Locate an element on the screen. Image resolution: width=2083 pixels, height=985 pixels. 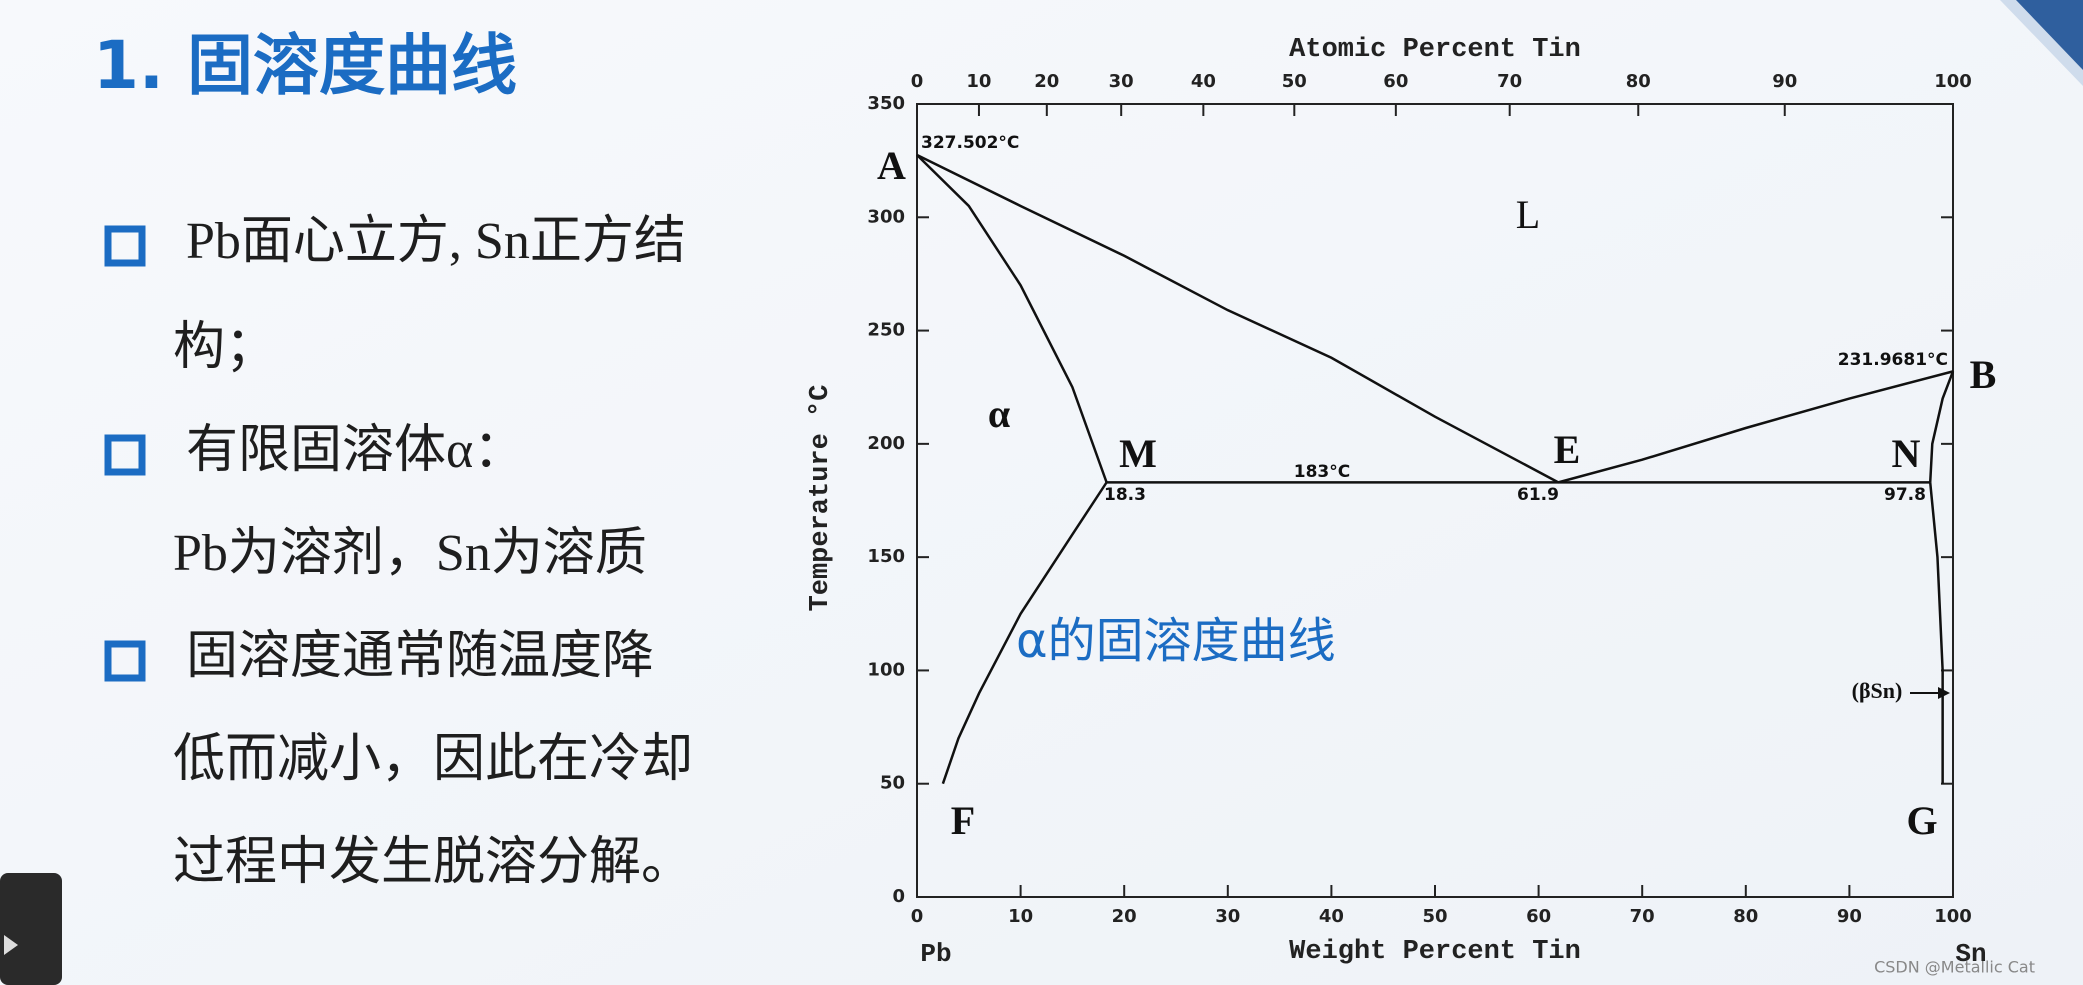
annotation: α is located at coordinates (999, 413).